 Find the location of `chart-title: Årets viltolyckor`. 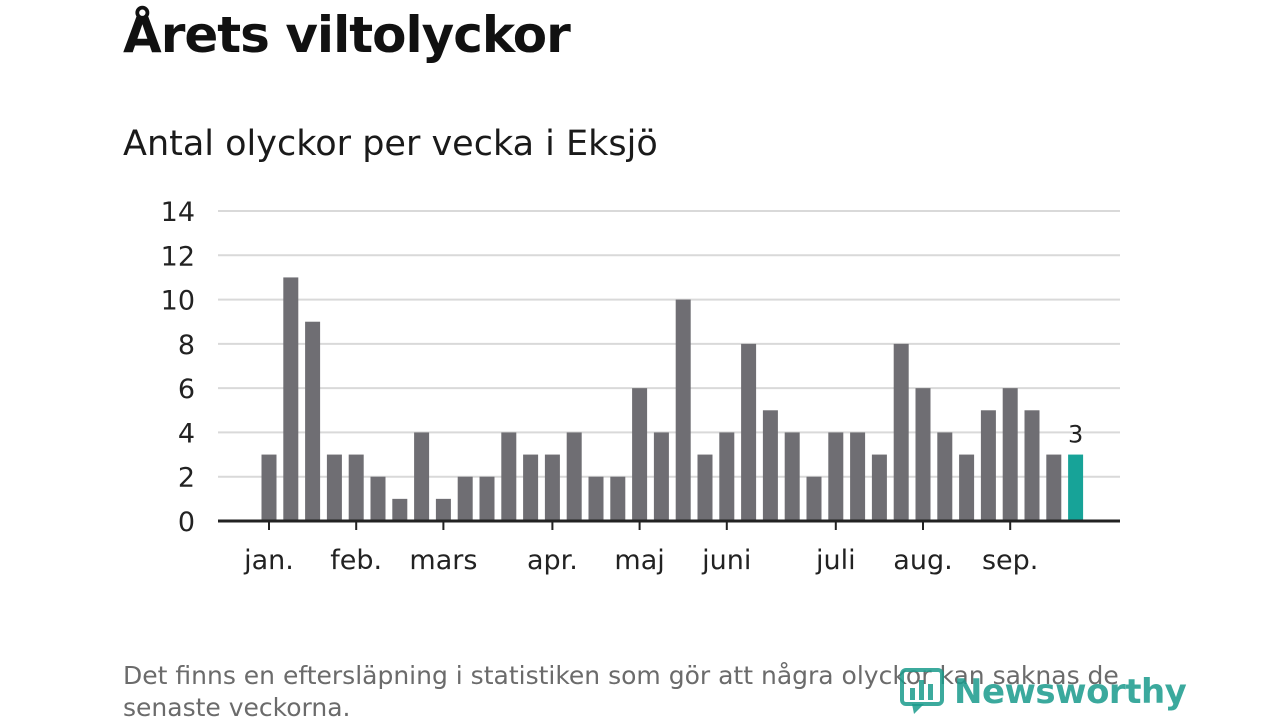

chart-title: Årets viltolyckor is located at coordinates (347, 35).